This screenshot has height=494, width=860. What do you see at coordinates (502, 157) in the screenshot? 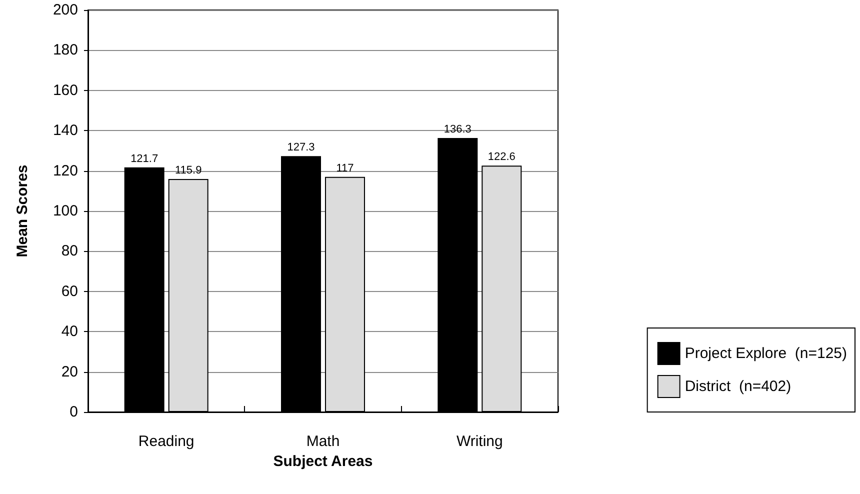
I see `data-label: 122.6` at bounding box center [502, 157].